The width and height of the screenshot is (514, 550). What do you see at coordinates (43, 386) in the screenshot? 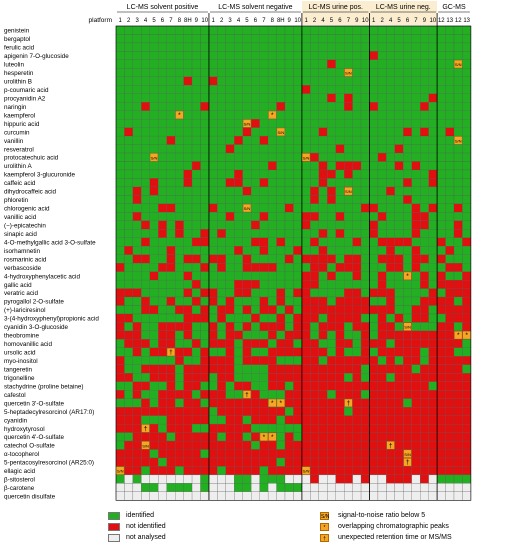
I see `row-label: stachydrine (proline betaine)` at bounding box center [43, 386].